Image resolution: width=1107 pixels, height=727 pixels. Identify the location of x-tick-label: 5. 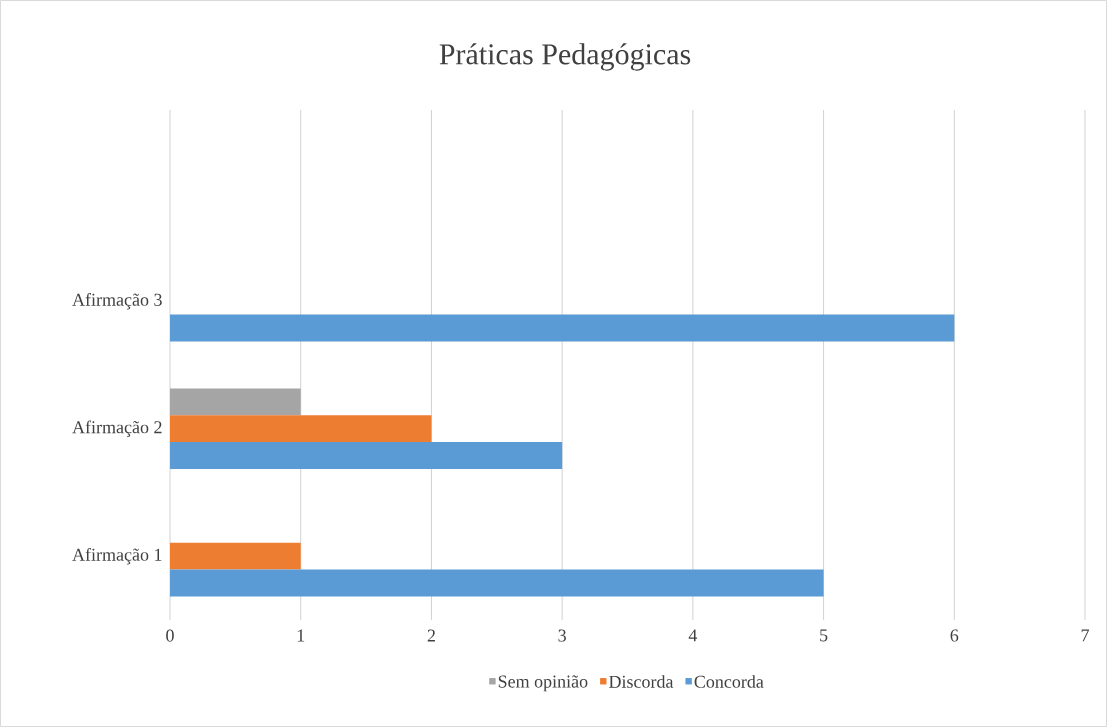
(824, 635).